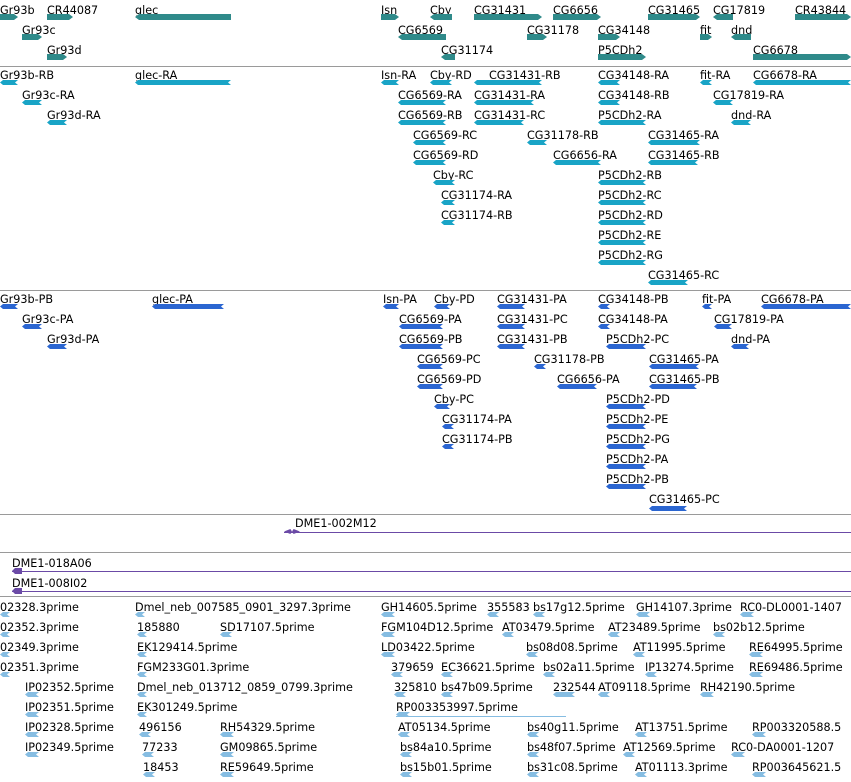  I want to click on est-label: bs17g12.5prime, so click(579, 607).